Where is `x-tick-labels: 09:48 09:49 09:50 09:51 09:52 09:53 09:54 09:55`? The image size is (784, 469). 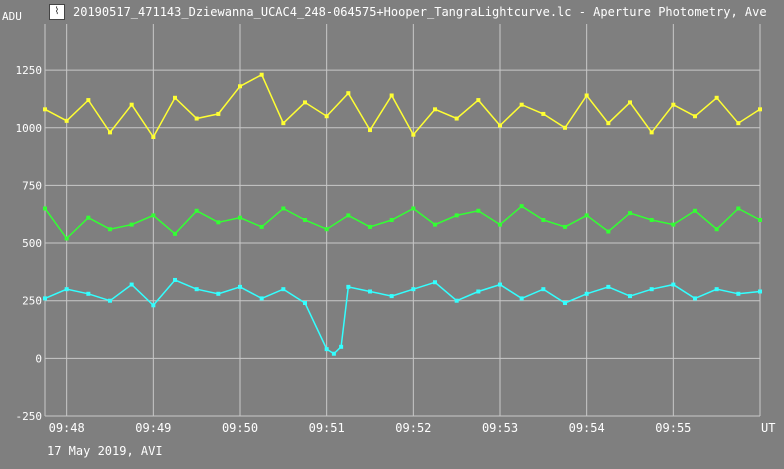
x-tick-labels: 09:48 09:49 09:50 09:51 09:52 09:53 09:54 09:55 is located at coordinates (370, 428).